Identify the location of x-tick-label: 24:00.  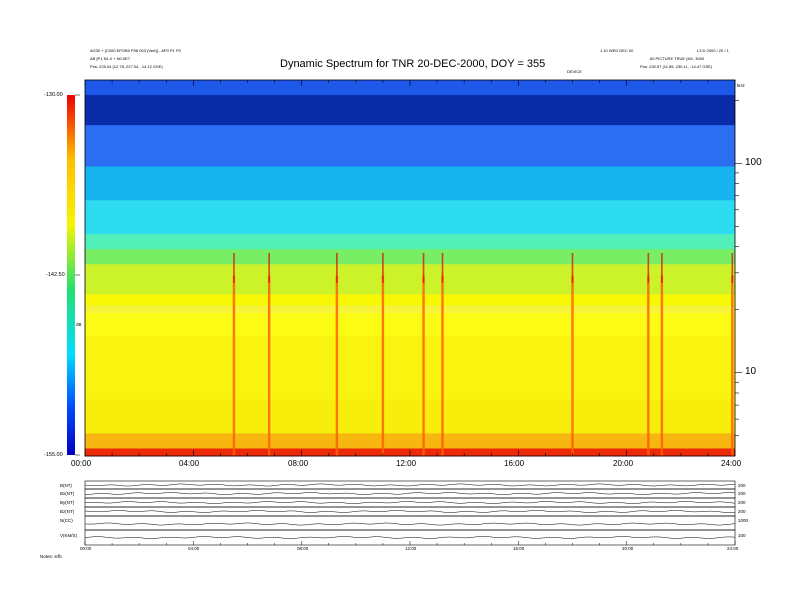
(731, 463).